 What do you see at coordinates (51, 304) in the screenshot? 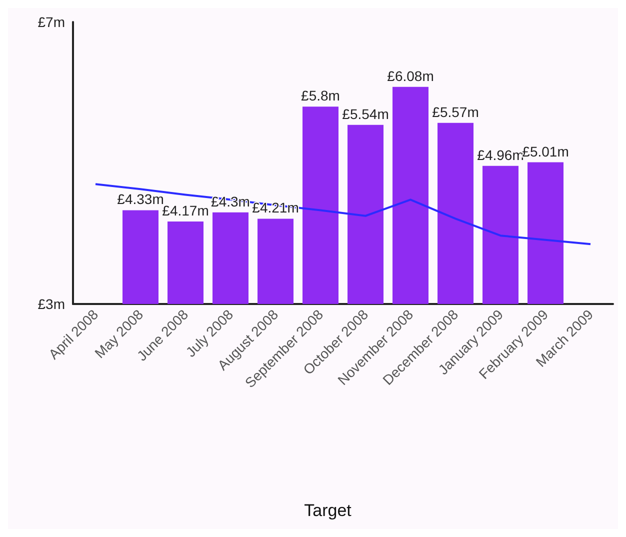
I see `y-tick-label: £3m` at bounding box center [51, 304].